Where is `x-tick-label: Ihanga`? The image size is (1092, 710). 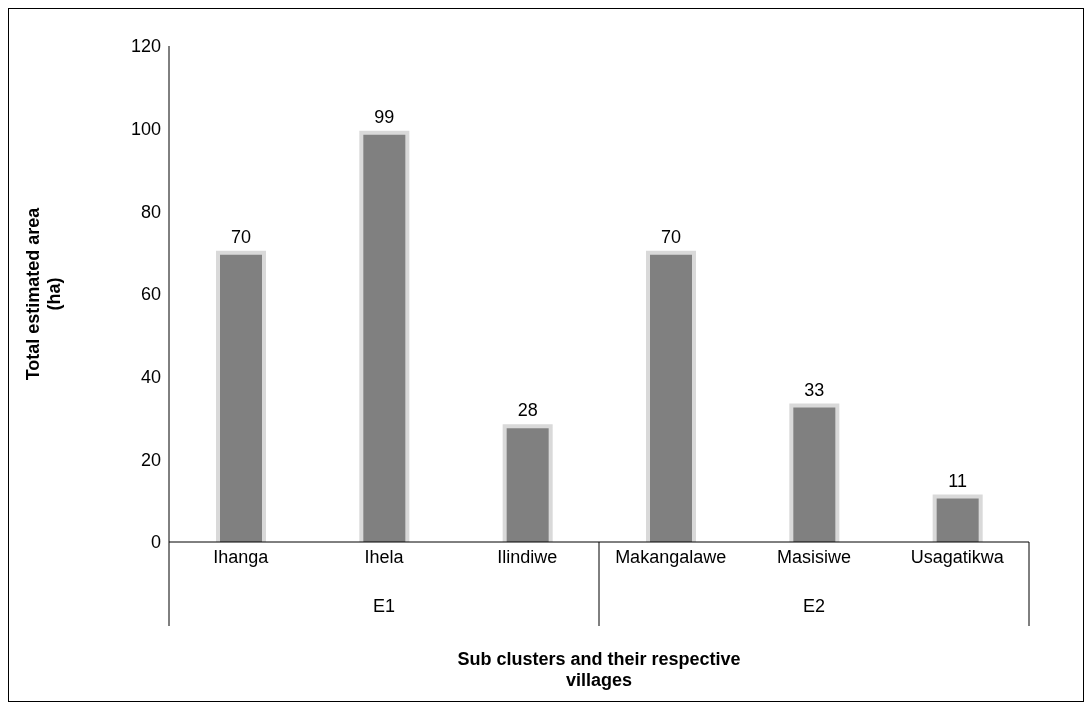
x-tick-label: Ihanga is located at coordinates (241, 556).